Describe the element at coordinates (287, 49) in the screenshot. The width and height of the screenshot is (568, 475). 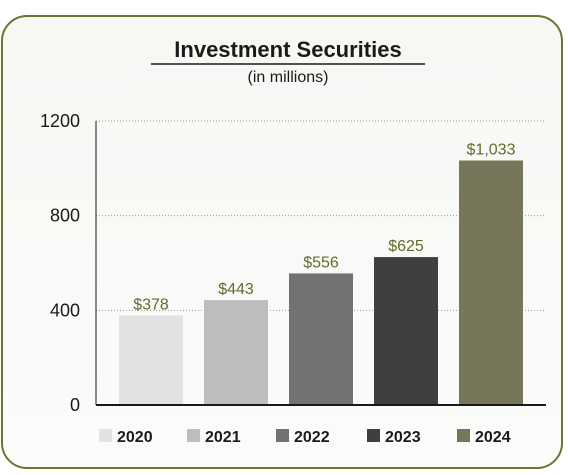
I see `chart-title: Investment Securities` at that location.